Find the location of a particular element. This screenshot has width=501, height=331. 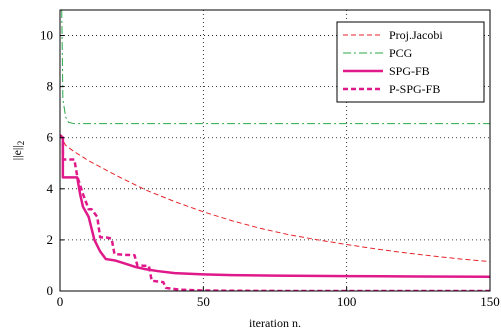

y-tick-label: 8 is located at coordinates (50, 86).